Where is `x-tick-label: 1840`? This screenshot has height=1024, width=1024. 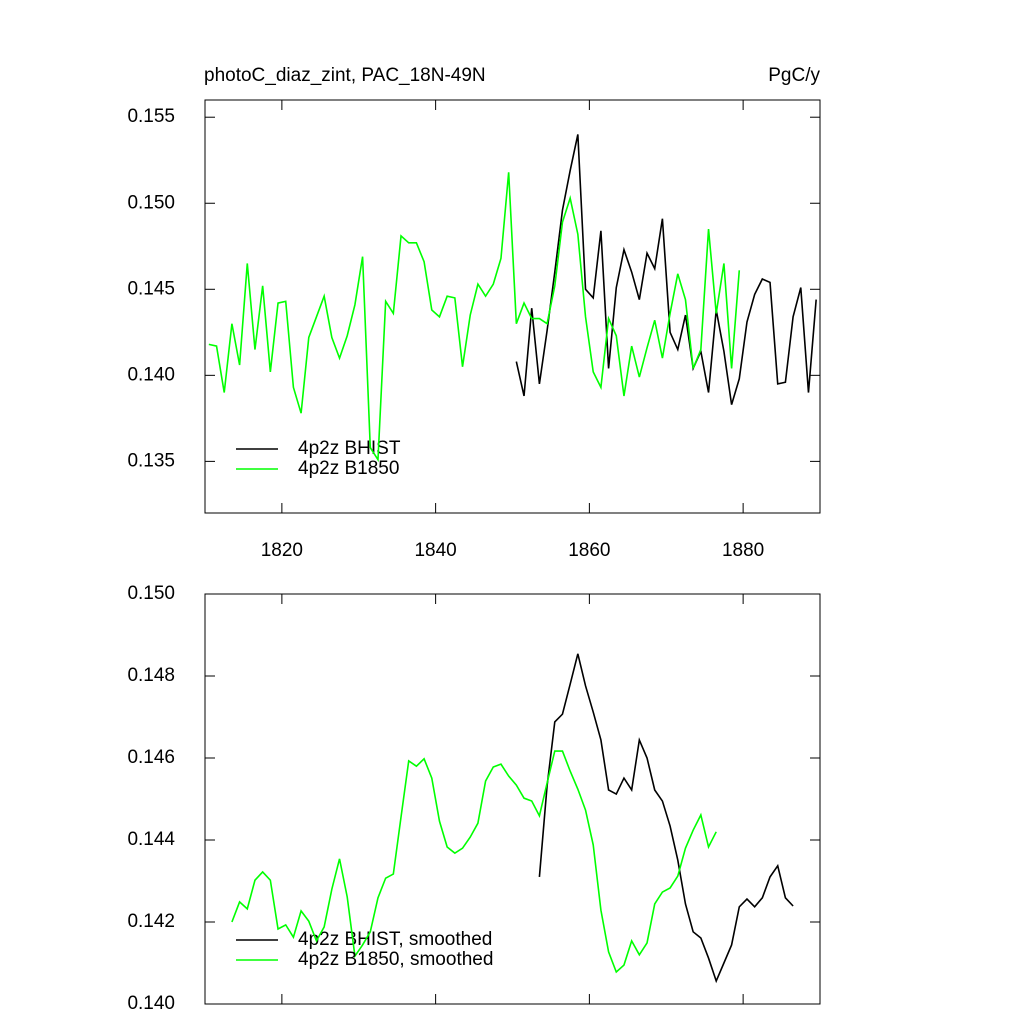 x-tick-label: 1840 is located at coordinates (435, 550).